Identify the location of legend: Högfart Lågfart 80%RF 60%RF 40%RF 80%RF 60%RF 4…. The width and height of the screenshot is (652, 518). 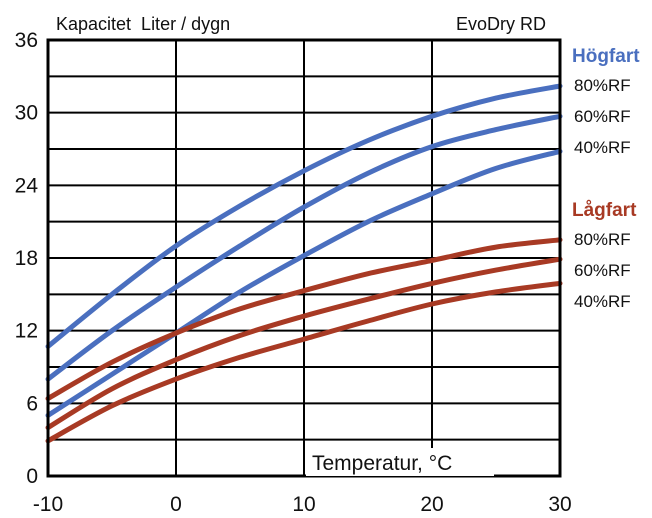
(606, 178).